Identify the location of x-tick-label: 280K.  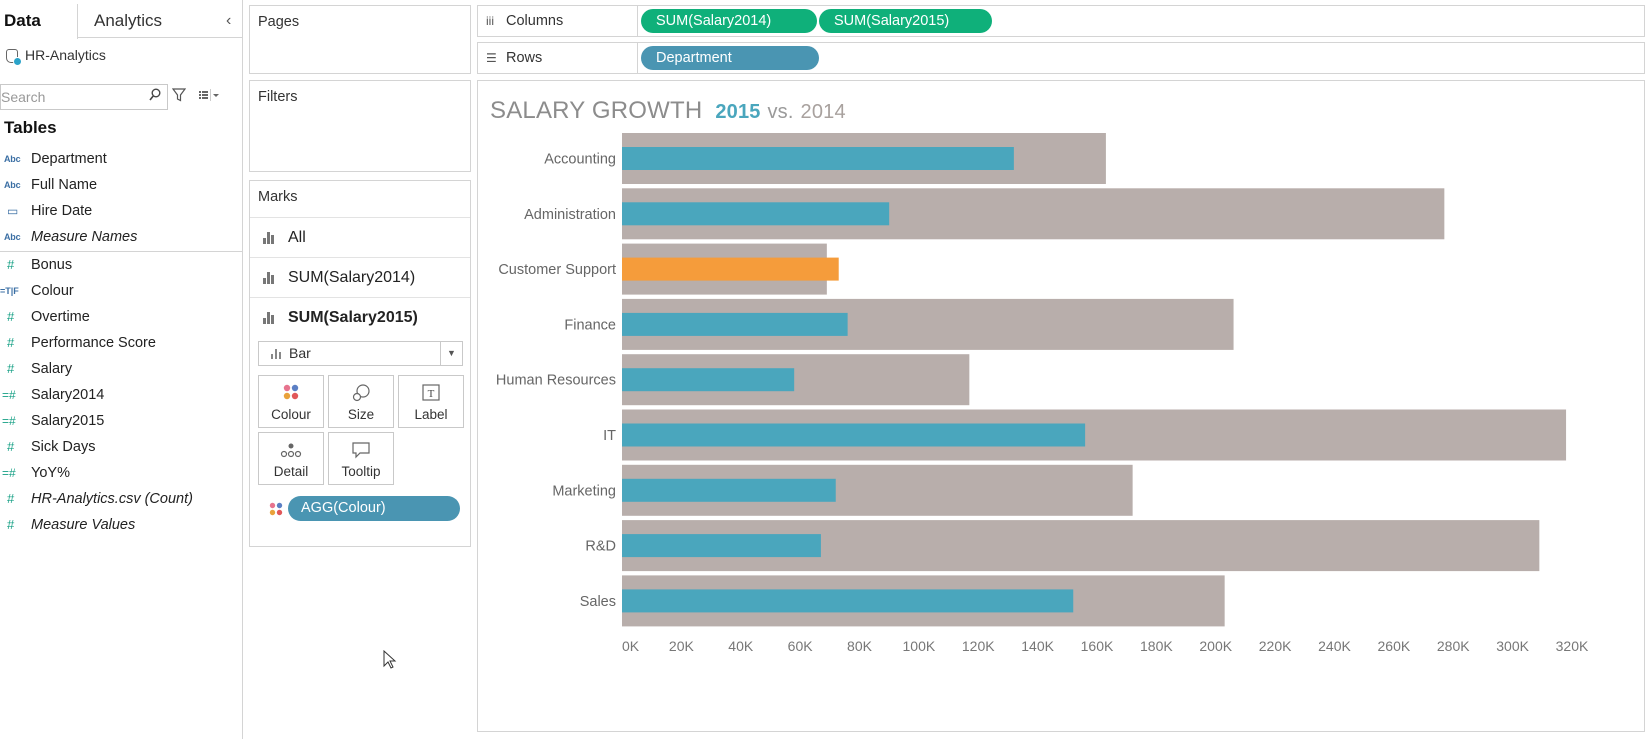
(1453, 646).